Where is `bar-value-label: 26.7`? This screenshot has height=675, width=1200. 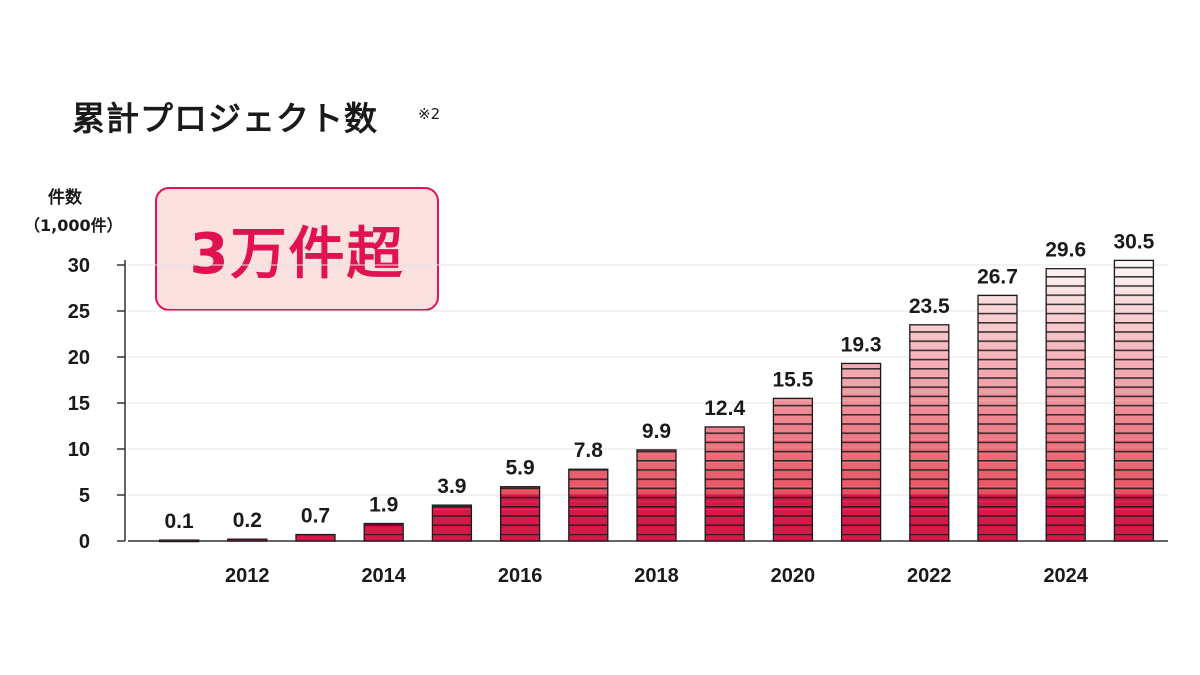
bar-value-label: 26.7 is located at coordinates (997, 276).